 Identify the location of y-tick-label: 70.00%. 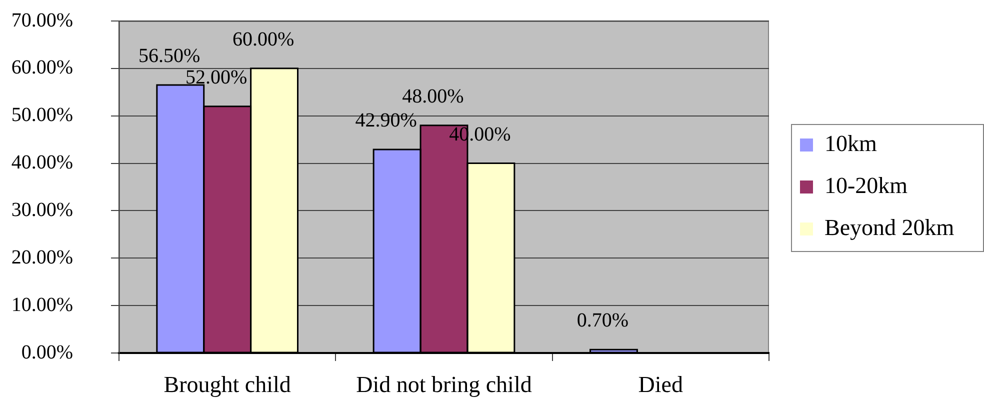
(42, 20).